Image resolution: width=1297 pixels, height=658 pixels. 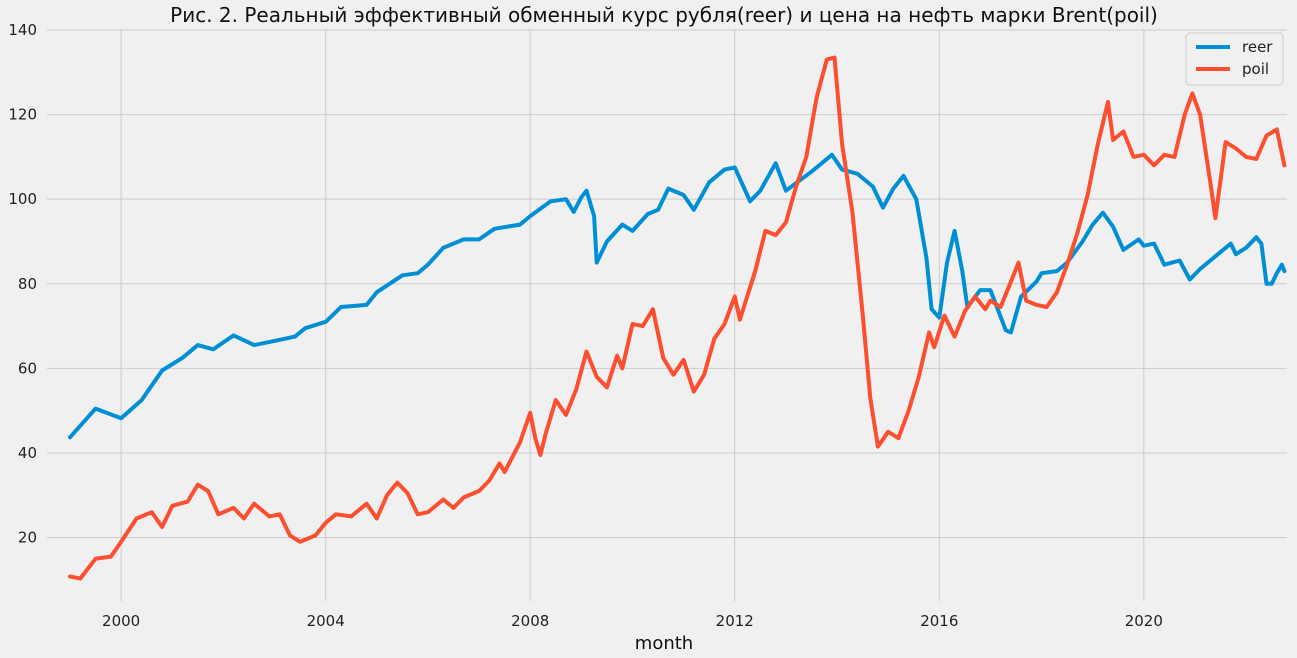 What do you see at coordinates (1234, 59) in the screenshot?
I see `legend: reer poil` at bounding box center [1234, 59].